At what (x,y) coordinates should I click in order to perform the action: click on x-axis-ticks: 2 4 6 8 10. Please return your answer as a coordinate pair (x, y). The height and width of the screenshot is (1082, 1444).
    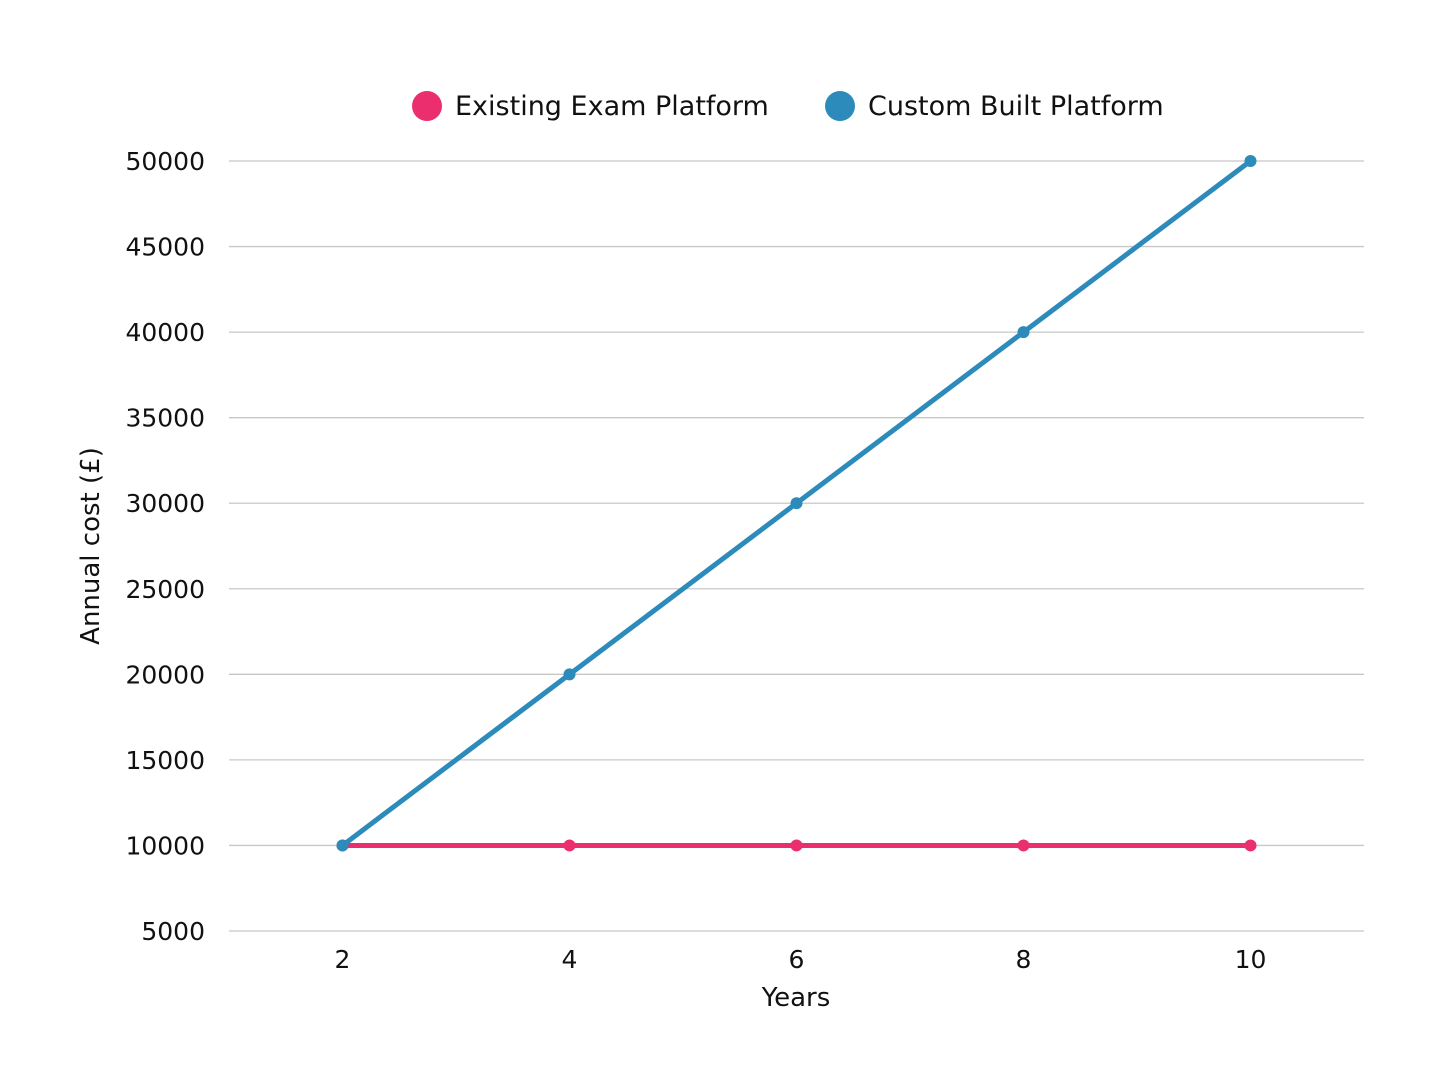
    Looking at the image, I should click on (801, 959).